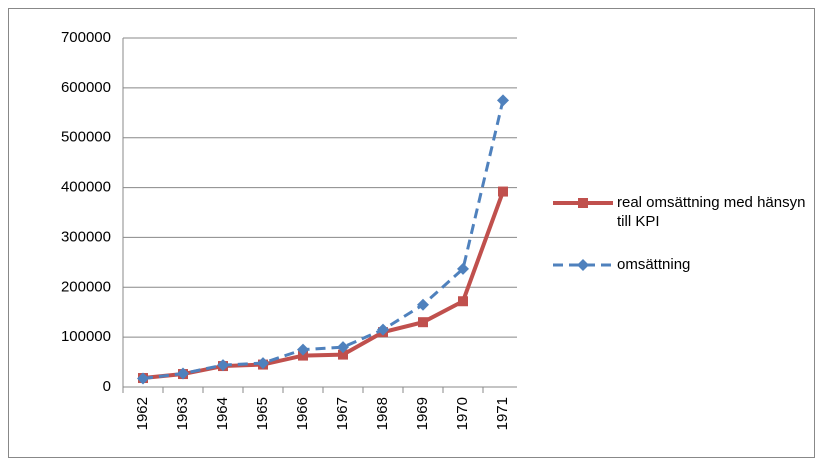  I want to click on y-tick-label: 0, so click(107, 386).